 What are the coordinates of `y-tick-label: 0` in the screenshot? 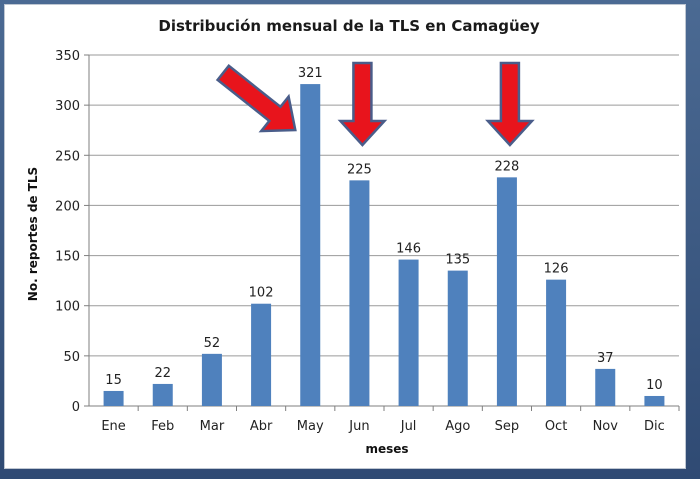 It's located at (76, 407).